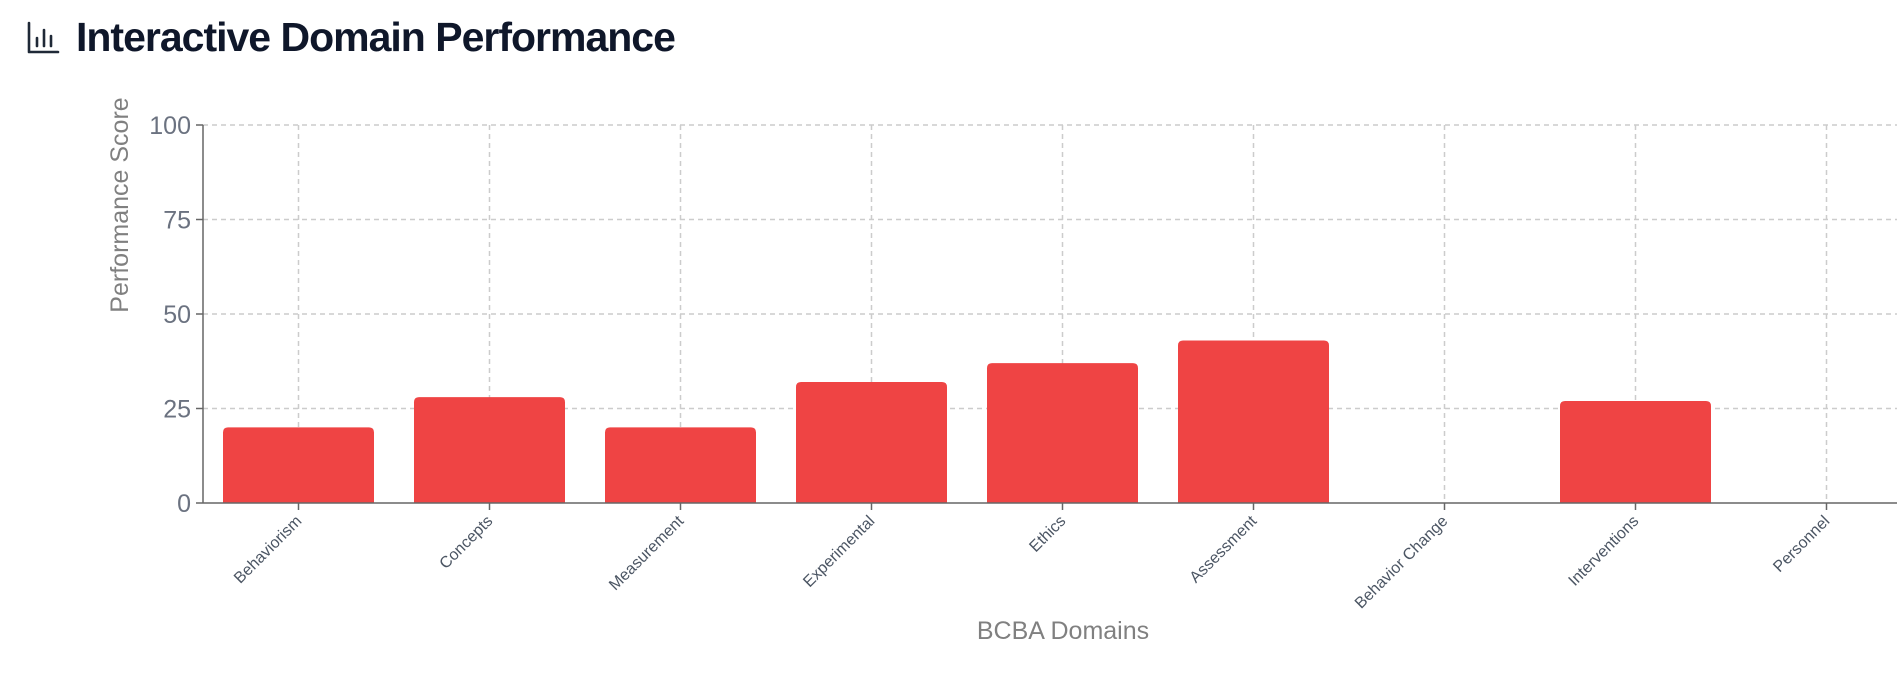  What do you see at coordinates (467, 543) in the screenshot?
I see `x-tick-label: Concepts` at bounding box center [467, 543].